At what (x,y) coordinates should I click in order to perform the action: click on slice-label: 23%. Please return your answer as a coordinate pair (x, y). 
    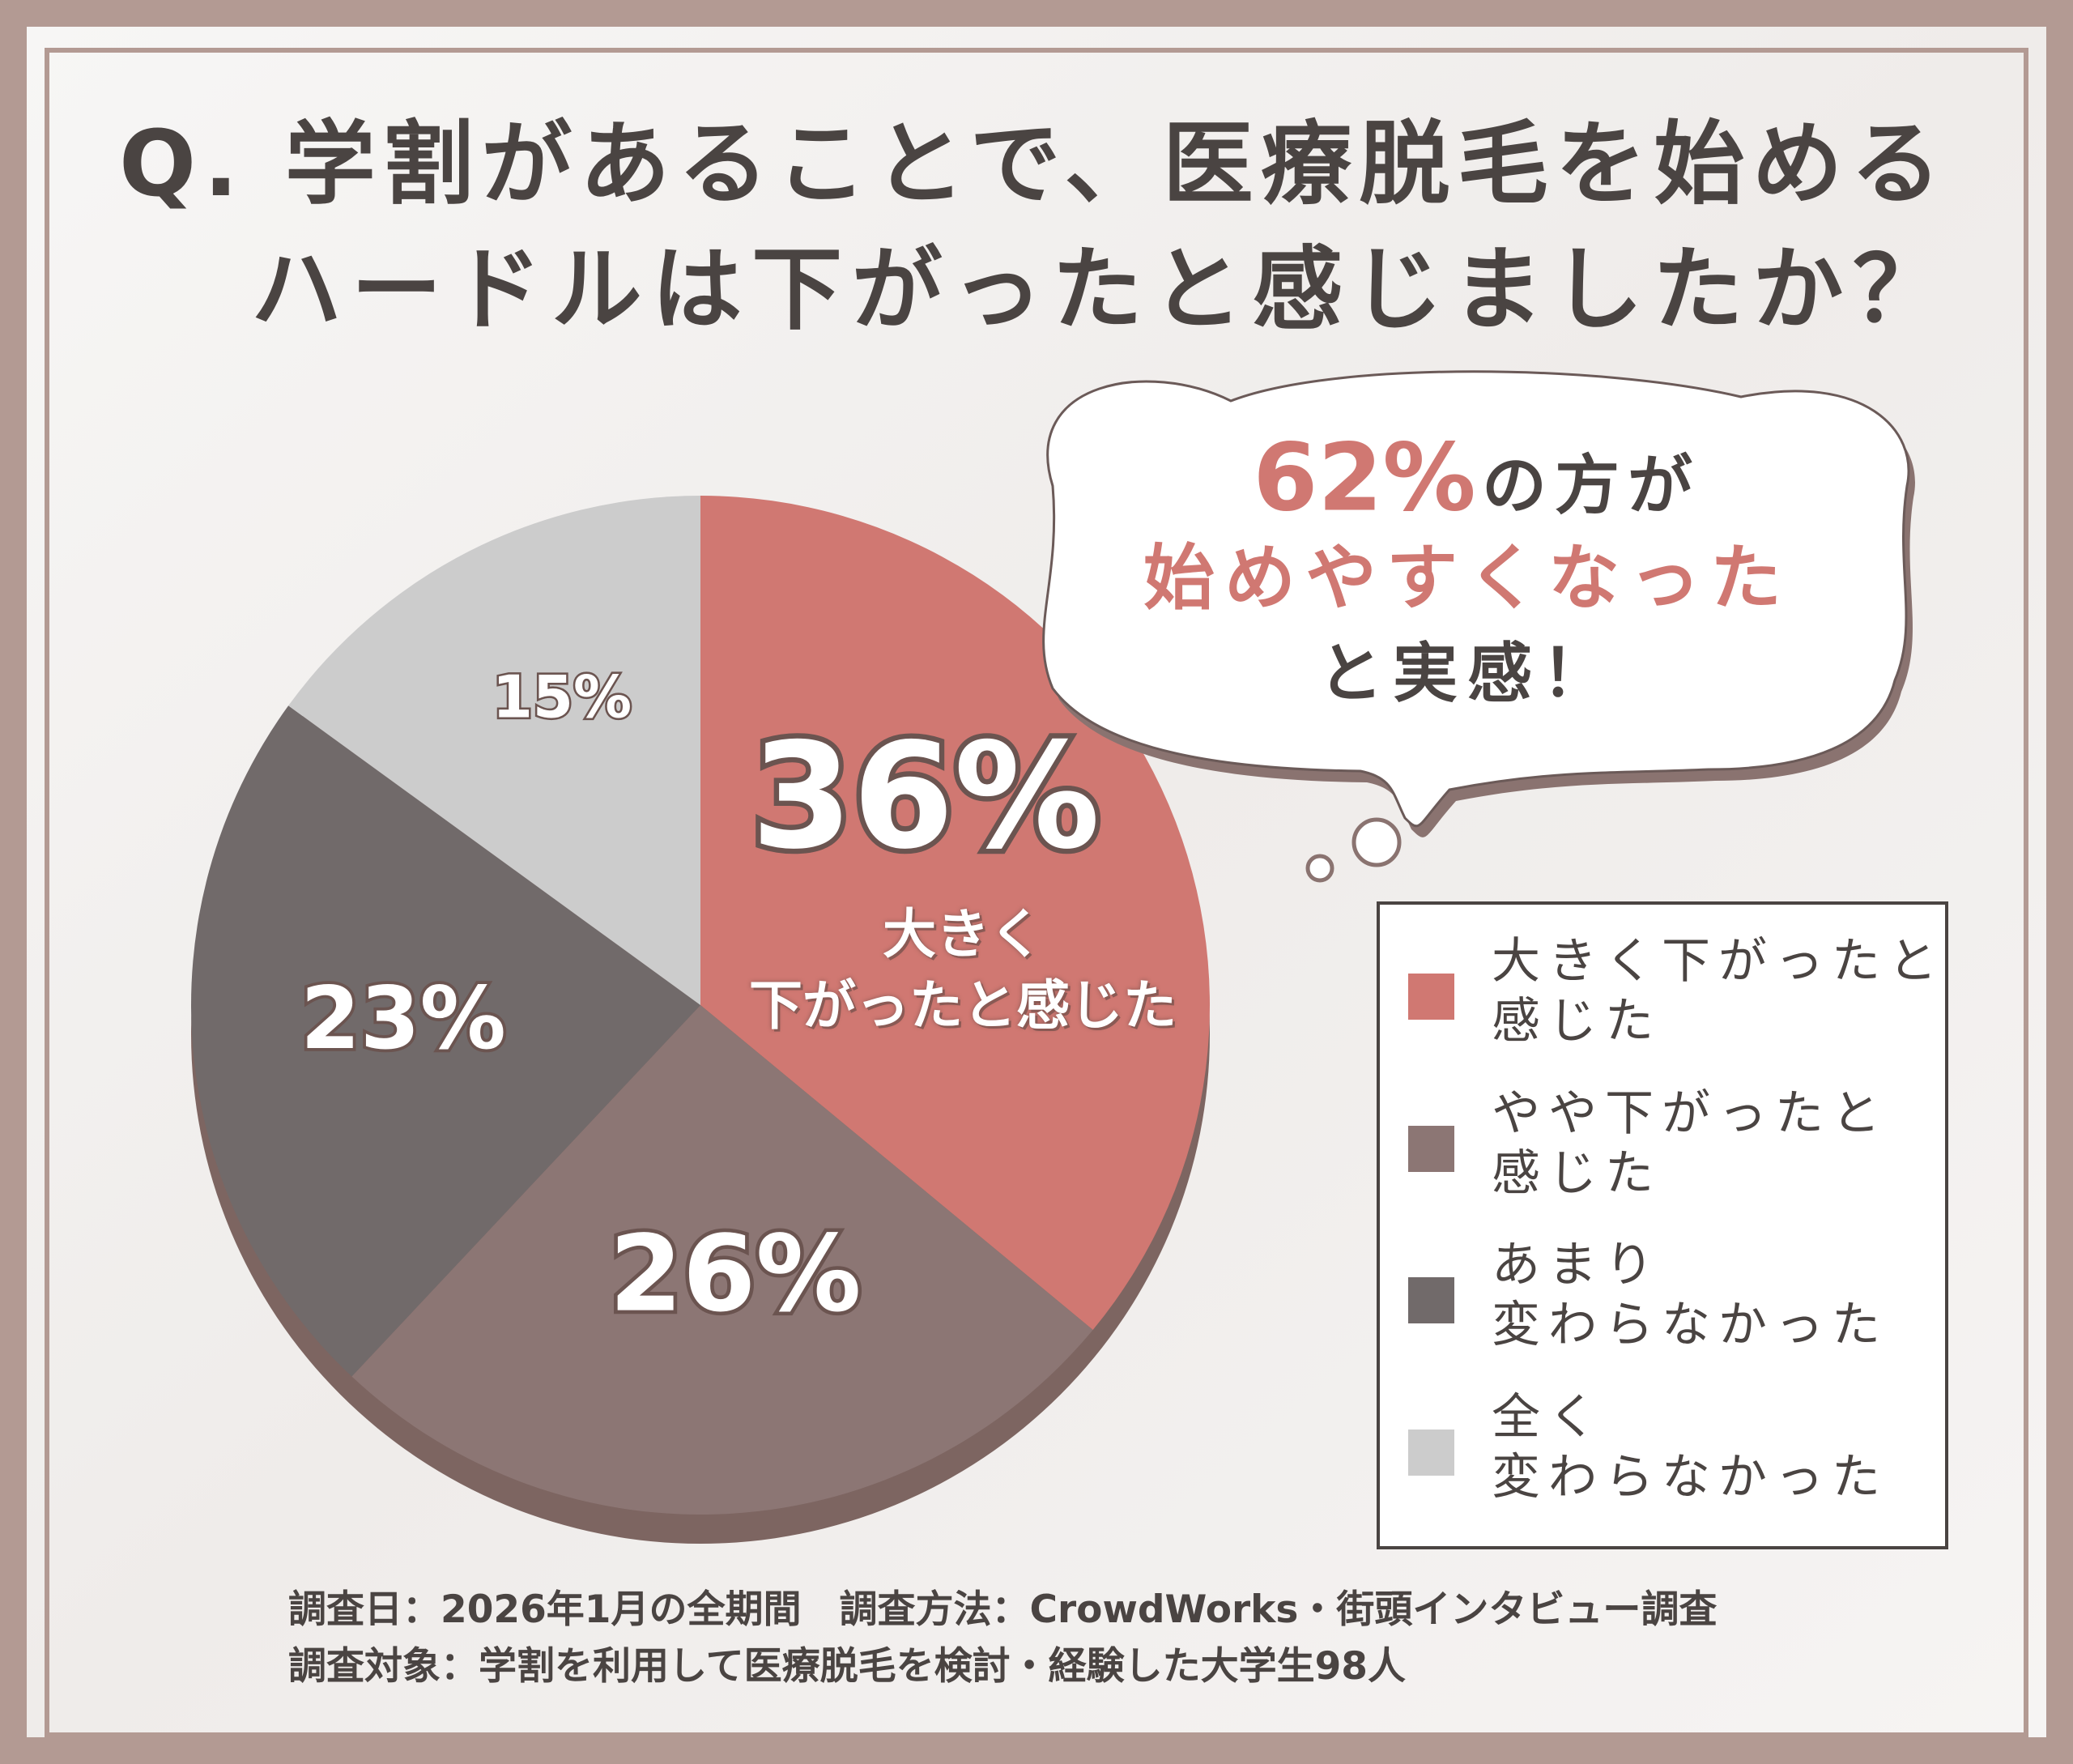
    Looking at the image, I should click on (403, 1018).